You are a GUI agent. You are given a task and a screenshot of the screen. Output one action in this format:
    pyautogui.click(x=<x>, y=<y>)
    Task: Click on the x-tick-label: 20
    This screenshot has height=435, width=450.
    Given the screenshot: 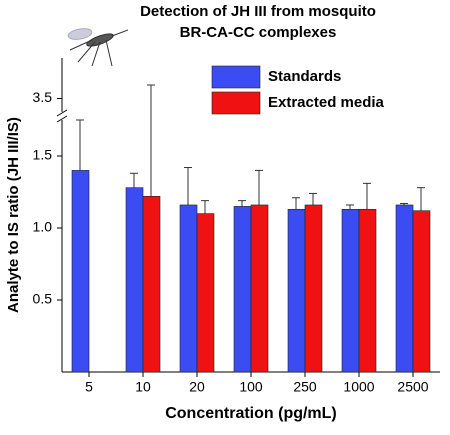 What is the action you would take?
    pyautogui.click(x=197, y=387)
    